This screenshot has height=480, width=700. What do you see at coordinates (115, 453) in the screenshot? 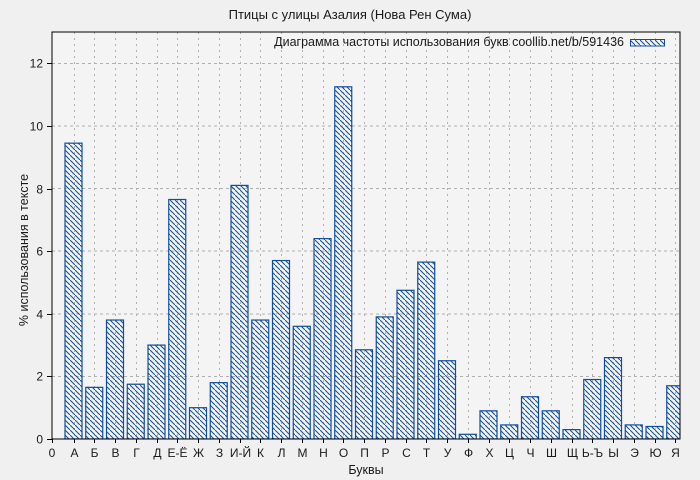
I see `x-tick-label: В` at bounding box center [115, 453].